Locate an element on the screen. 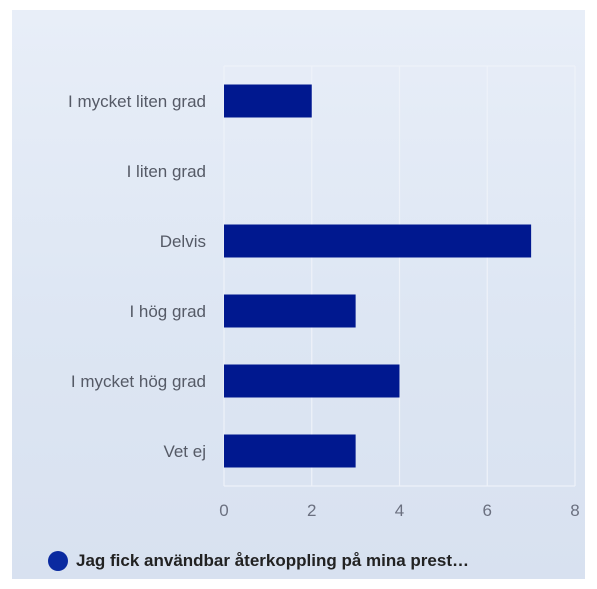  category-label-1: I liten grad is located at coordinates (166, 171).